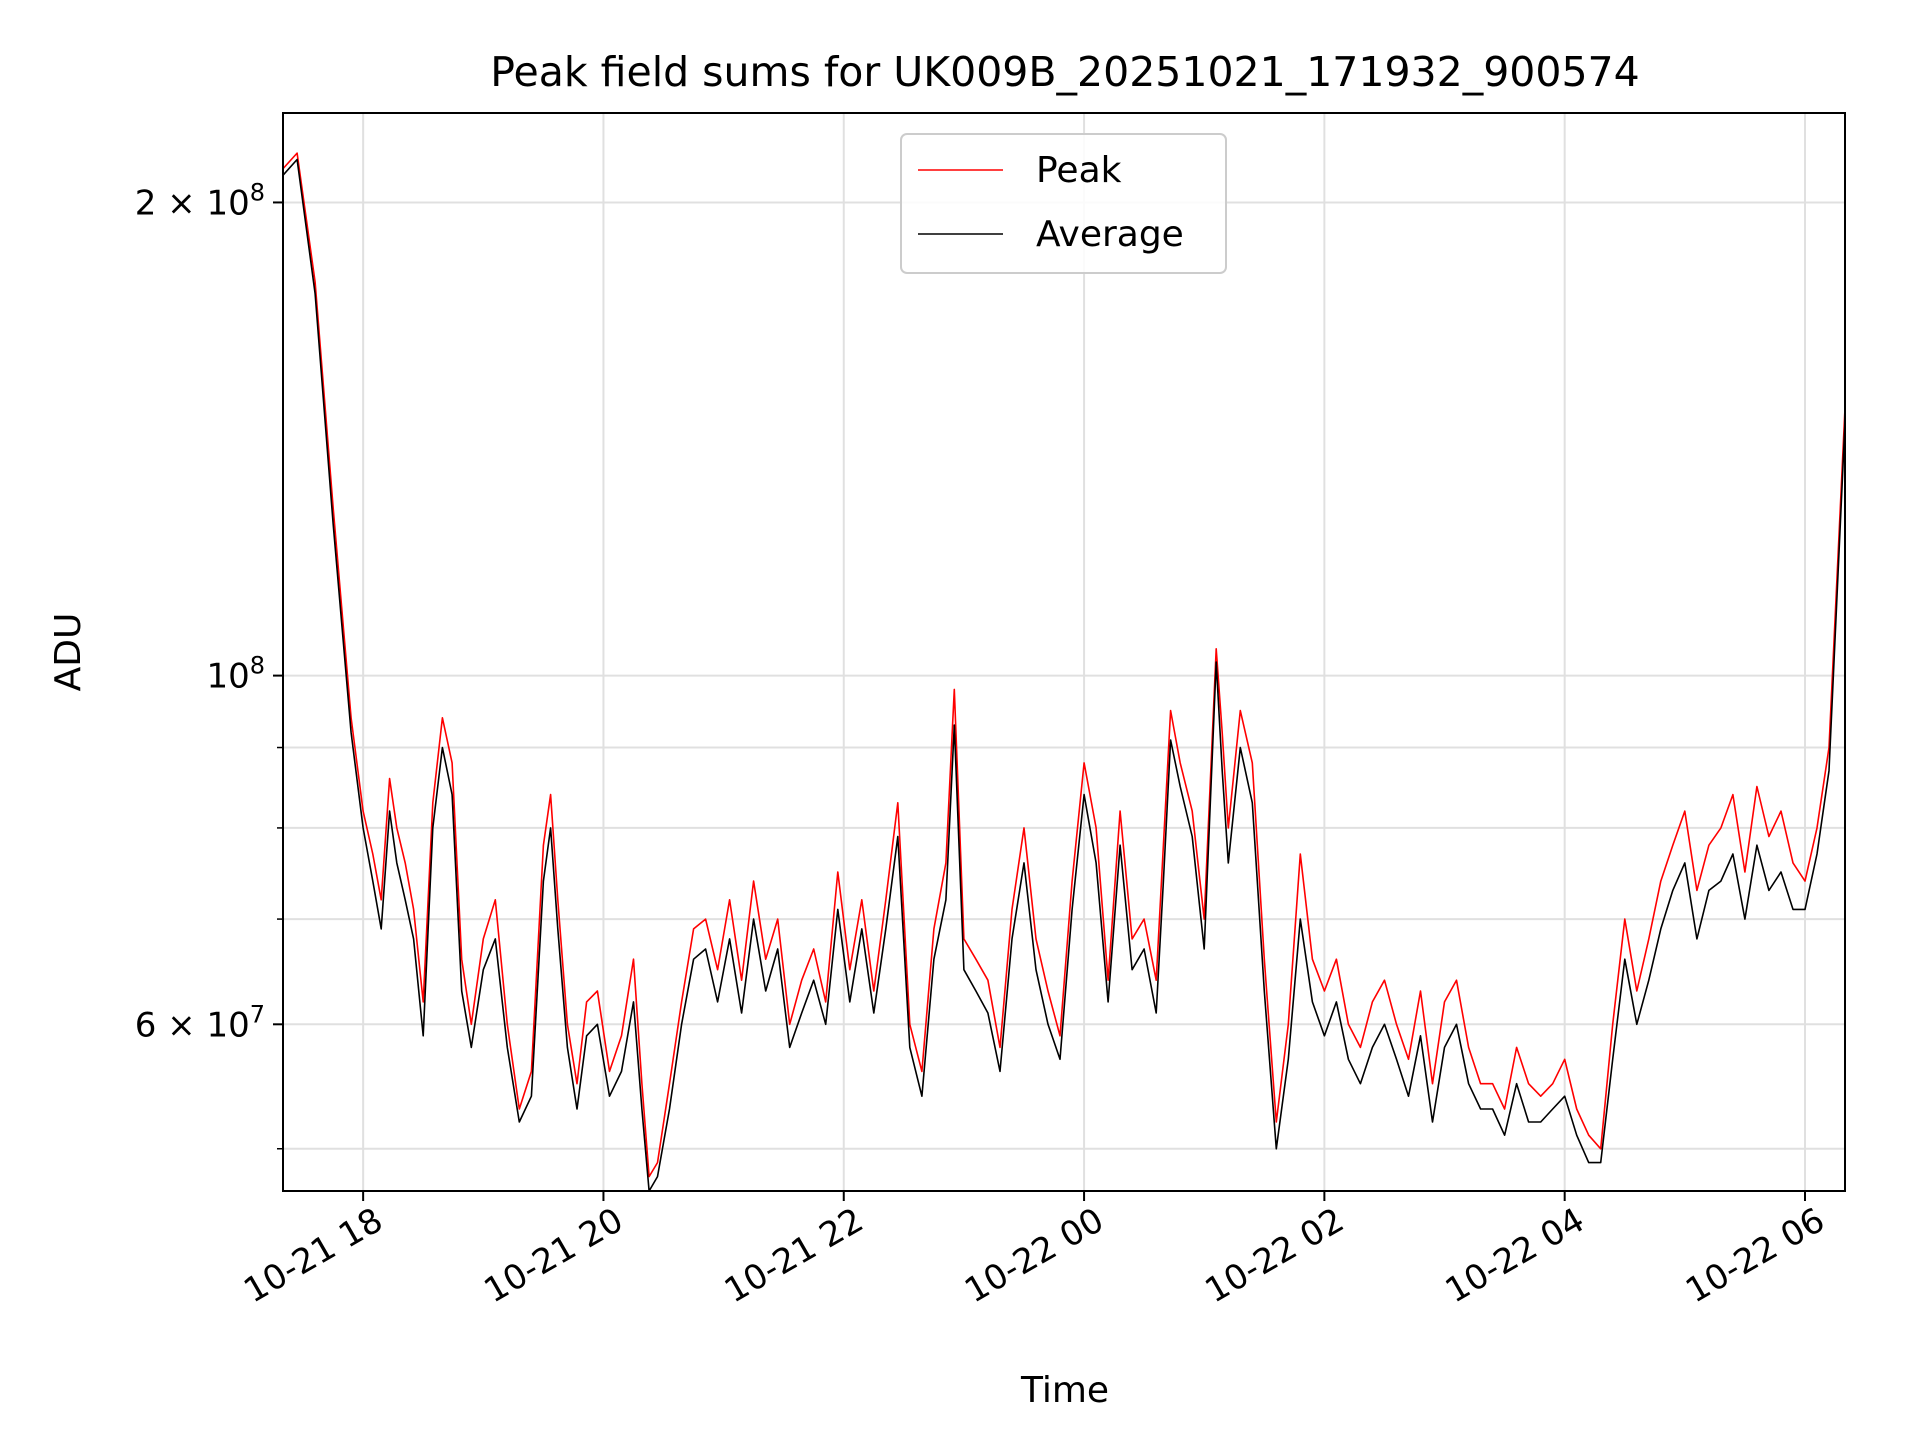  What do you see at coordinates (1064, 1390) in the screenshot?
I see `x-axis-title: Time` at bounding box center [1064, 1390].